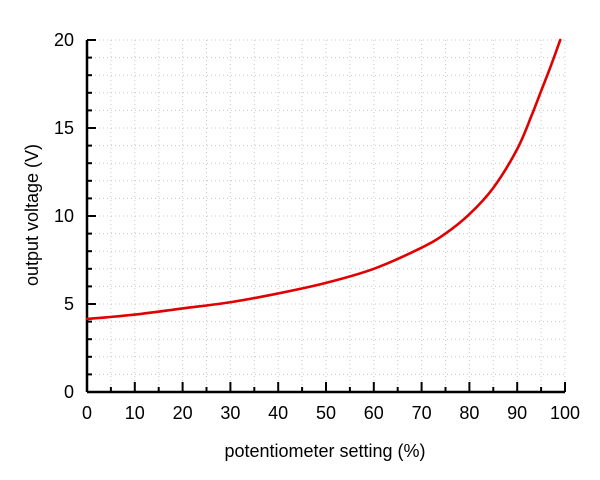 This screenshot has width=600, height=480. Describe the element at coordinates (422, 413) in the screenshot. I see `x-tick-label: 70` at that location.